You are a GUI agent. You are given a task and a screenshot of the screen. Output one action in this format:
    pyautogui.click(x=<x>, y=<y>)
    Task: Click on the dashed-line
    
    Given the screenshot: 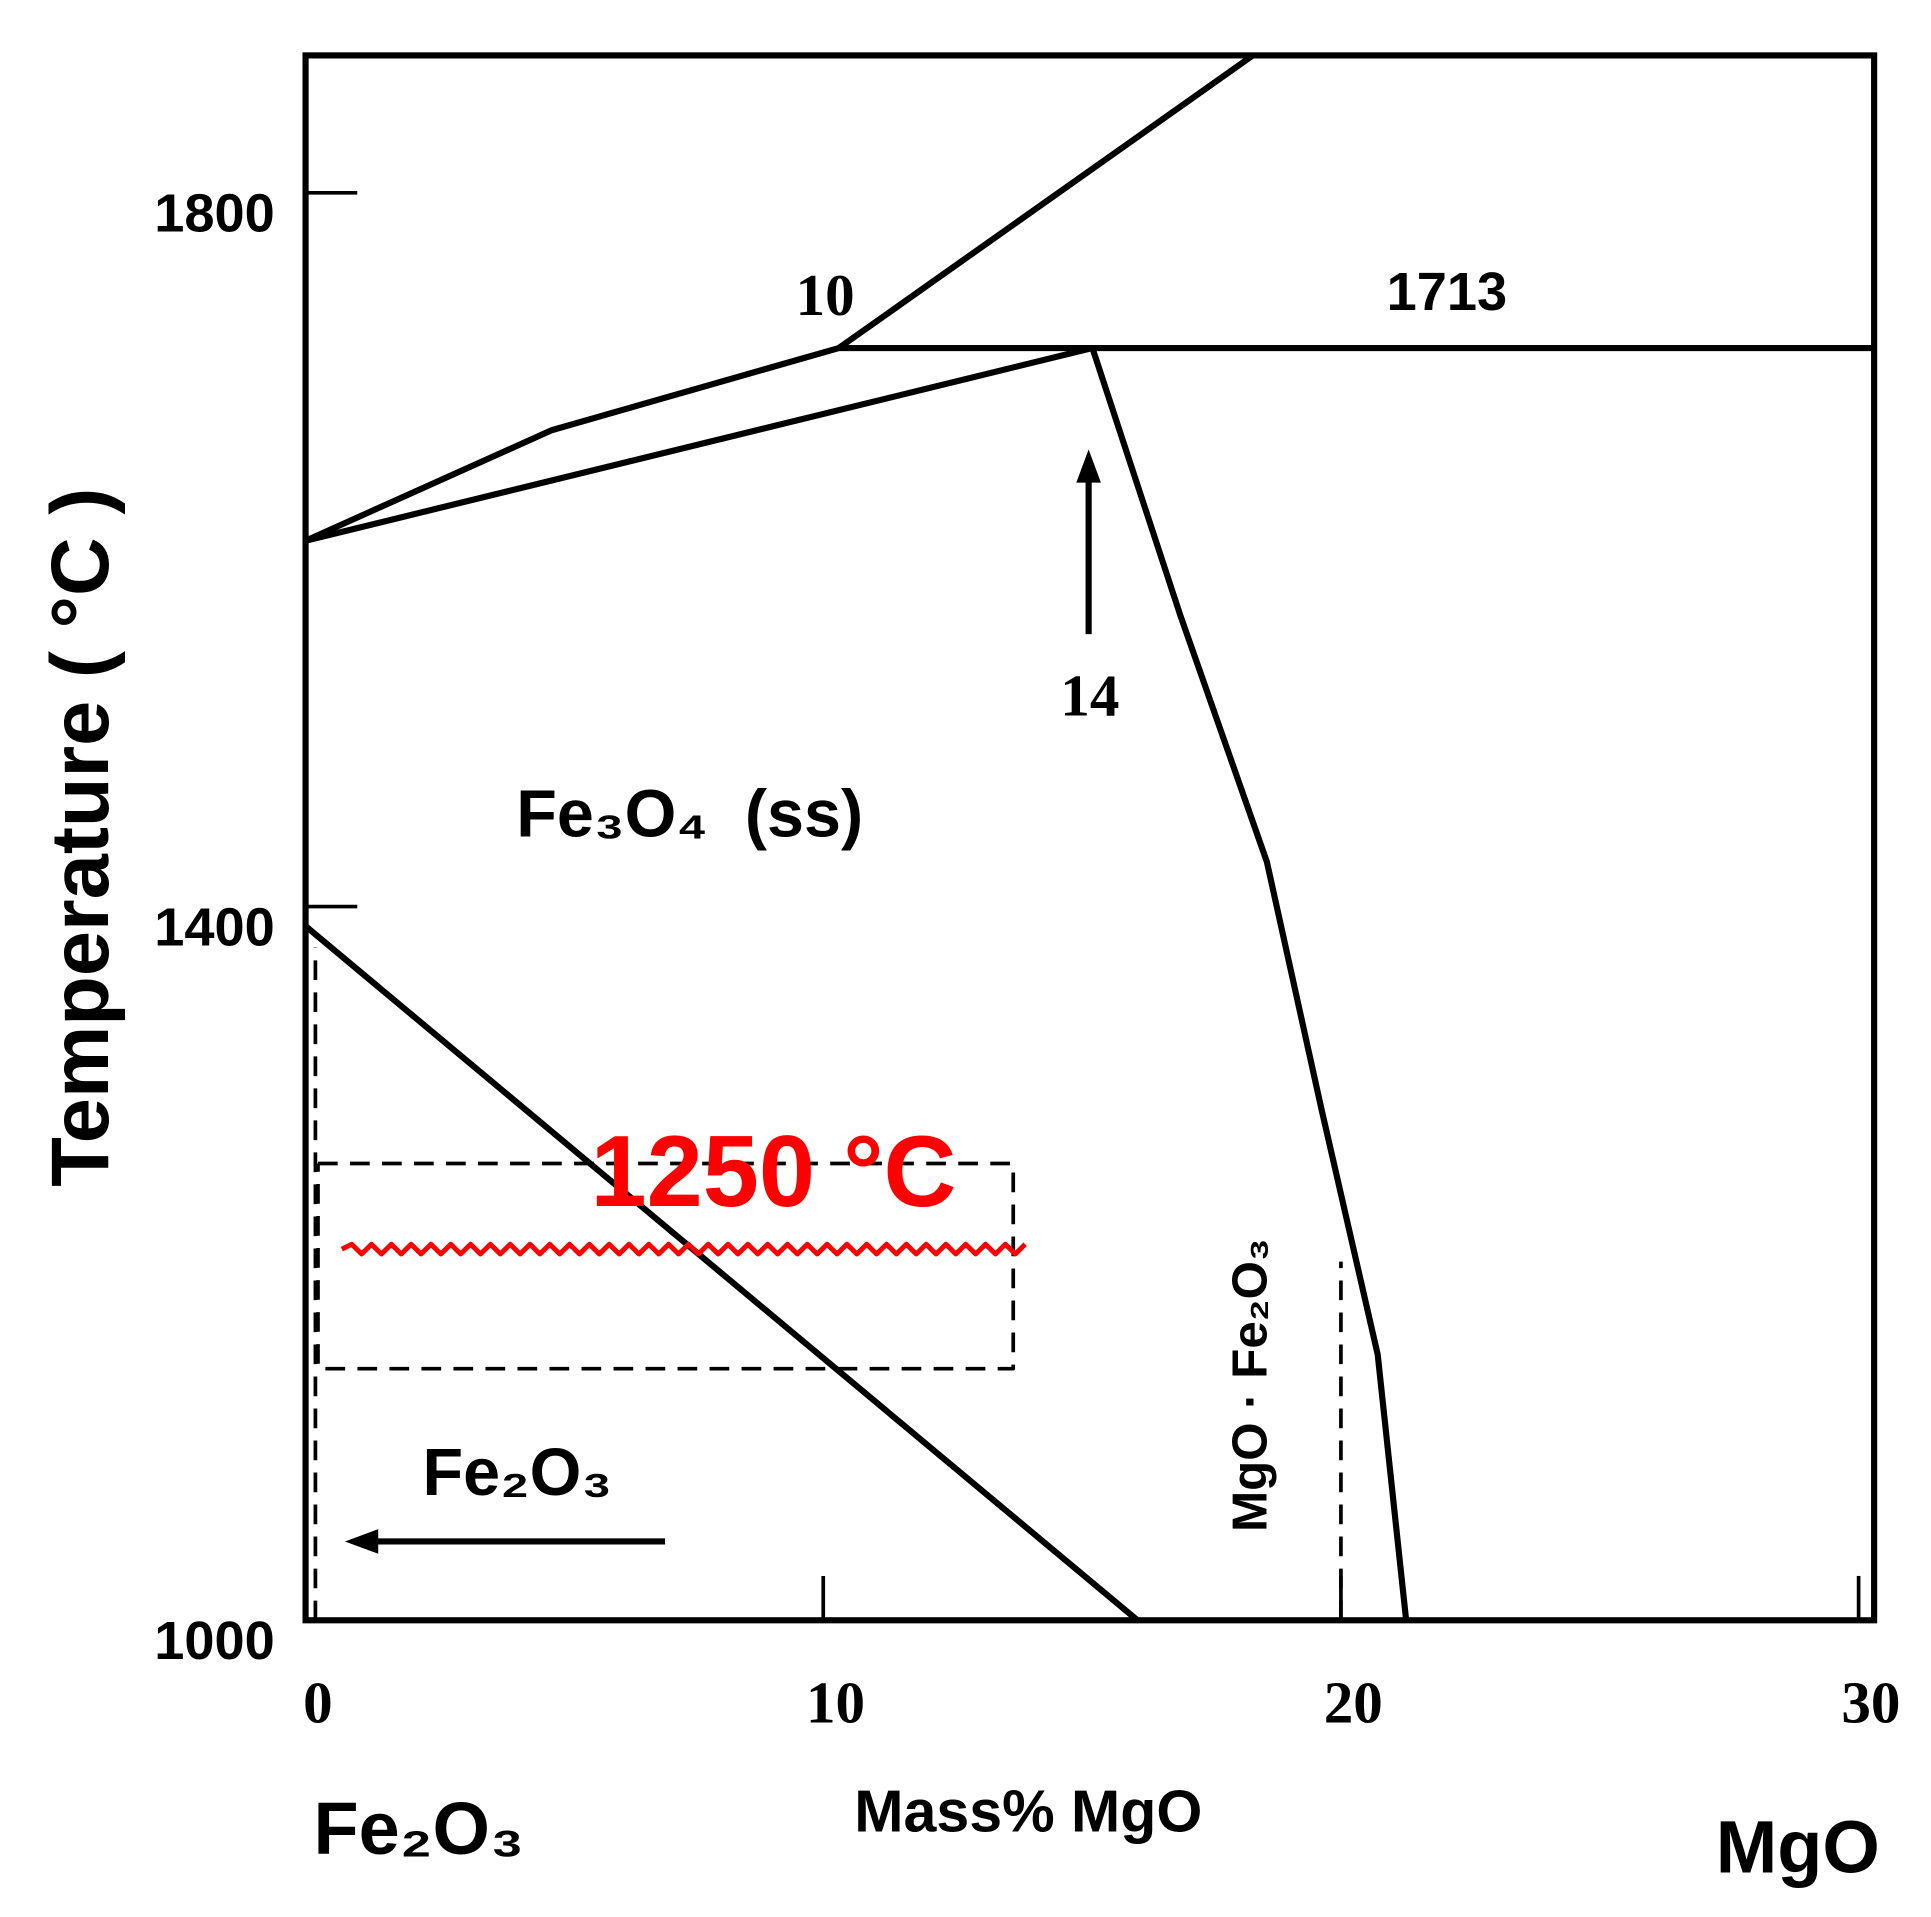 What is the action you would take?
    pyautogui.click(x=666, y=1266)
    